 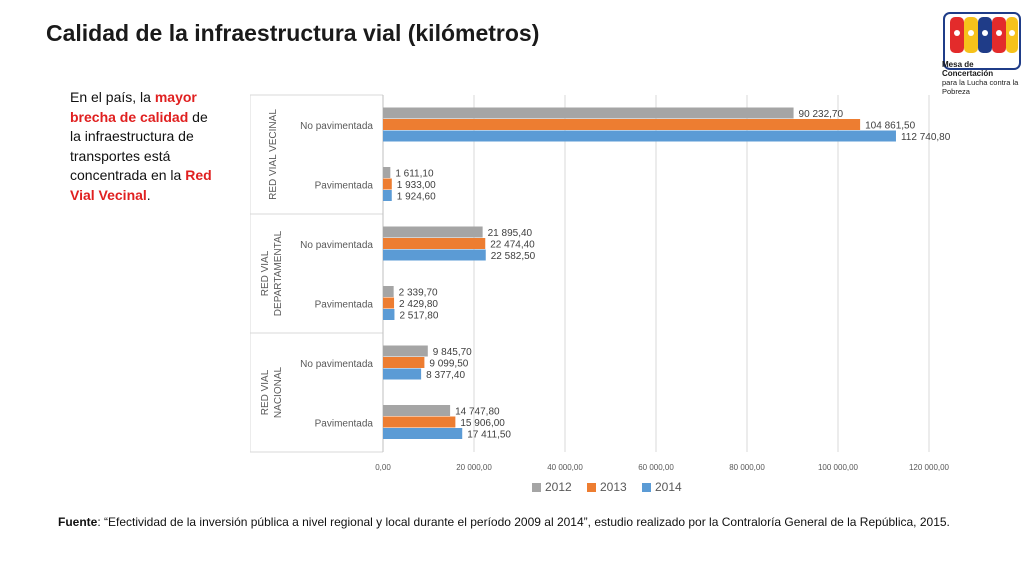 I want to click on data-label: 17 411,50, so click(x=489, y=435).